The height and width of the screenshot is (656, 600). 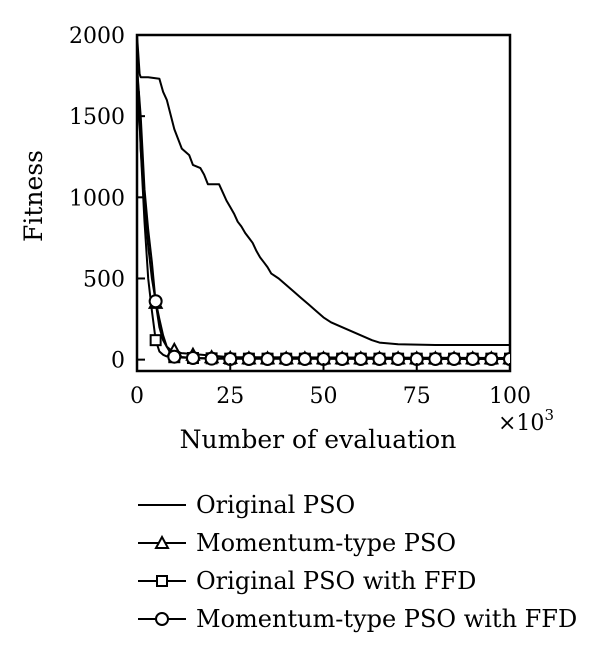 What do you see at coordinates (155, 340) in the screenshot?
I see `series-3-point` at bounding box center [155, 340].